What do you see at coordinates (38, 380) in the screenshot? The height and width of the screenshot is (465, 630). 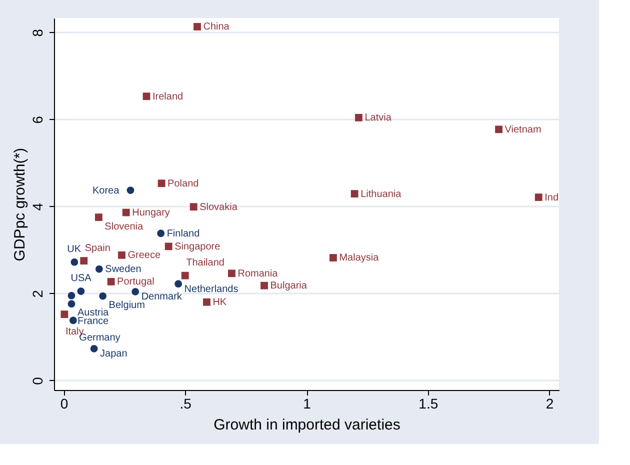 I see `y-tick-label: 0` at bounding box center [38, 380].